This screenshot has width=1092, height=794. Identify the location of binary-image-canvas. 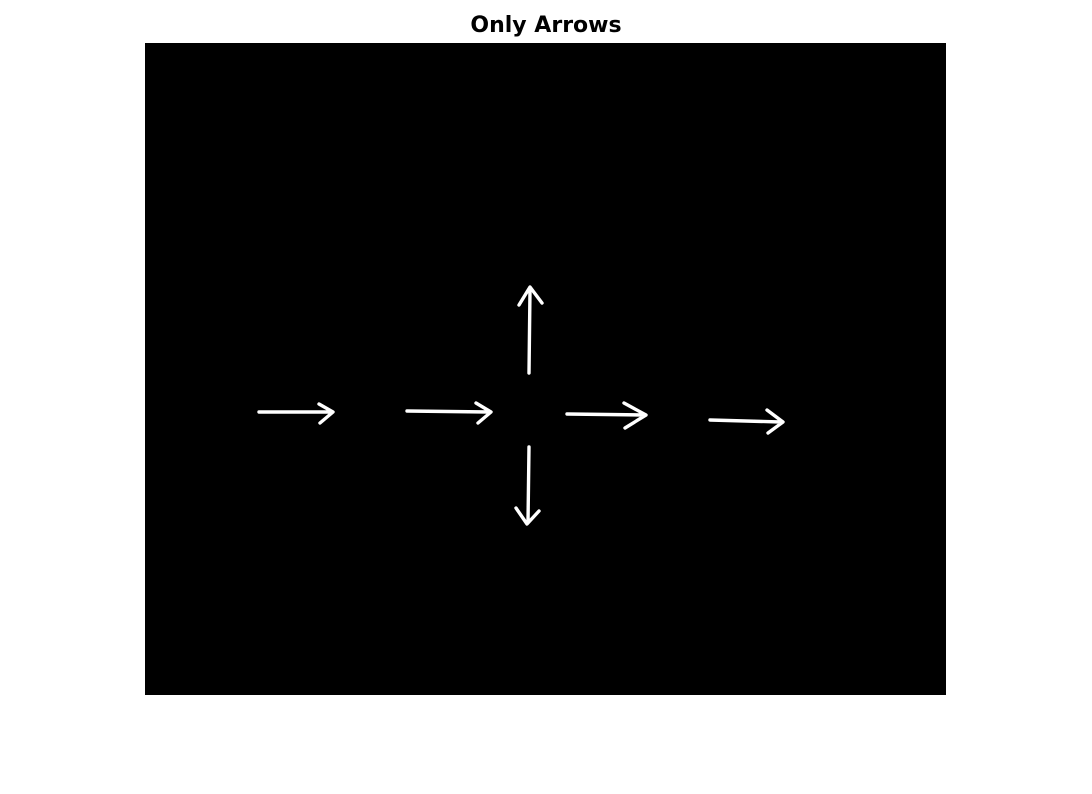
(521, 405).